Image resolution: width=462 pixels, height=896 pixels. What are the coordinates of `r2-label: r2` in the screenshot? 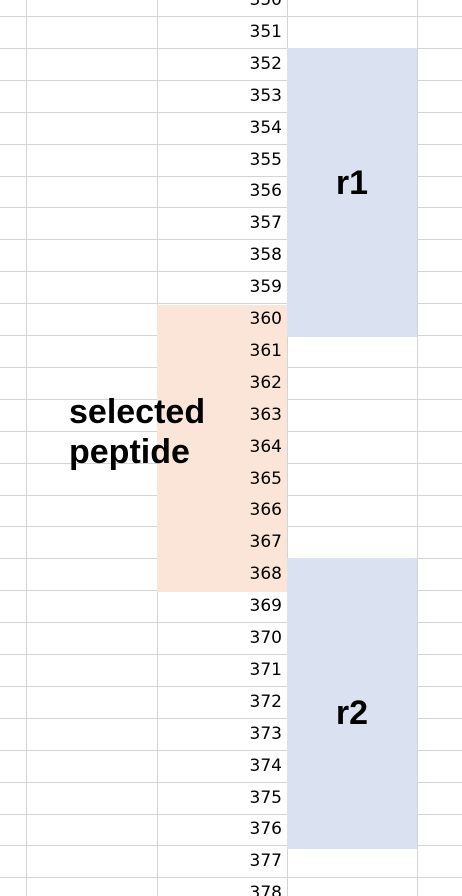 It's located at (352, 713).